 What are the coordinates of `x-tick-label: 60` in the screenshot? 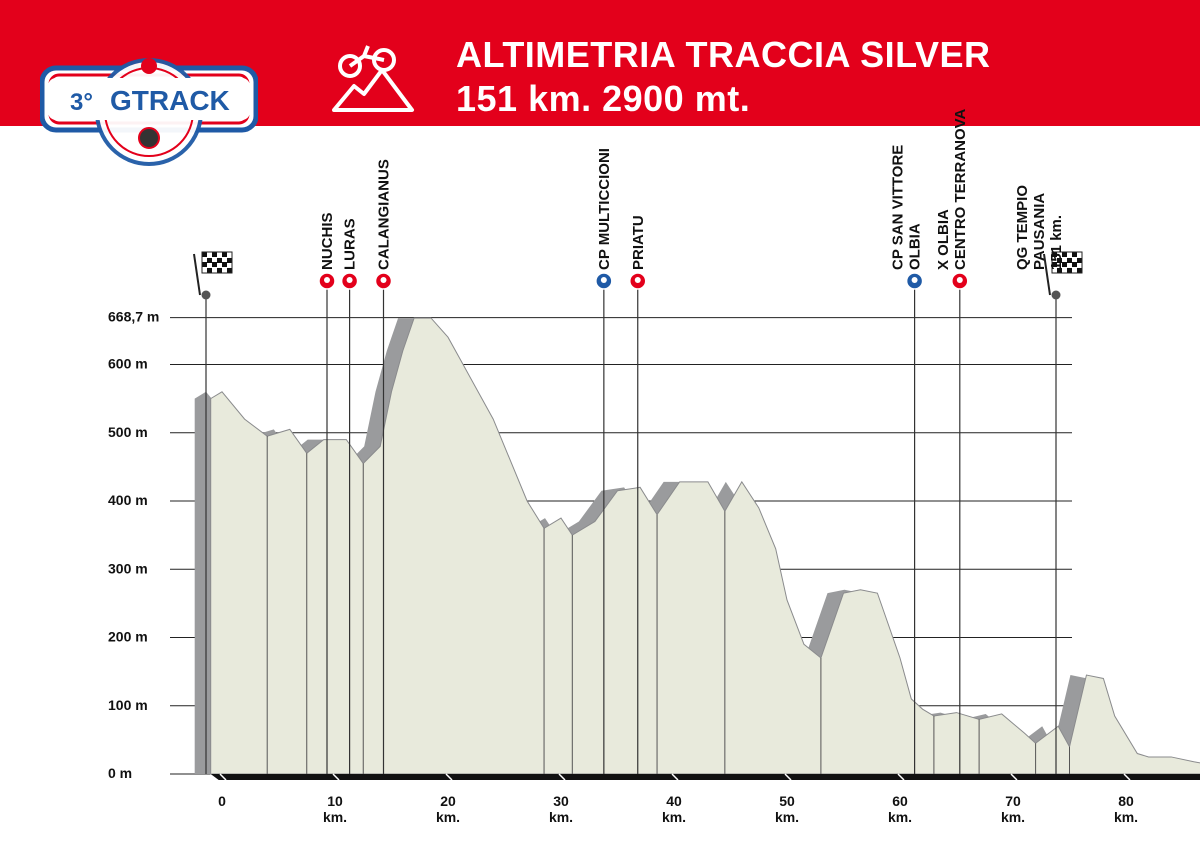 It's located at (900, 801).